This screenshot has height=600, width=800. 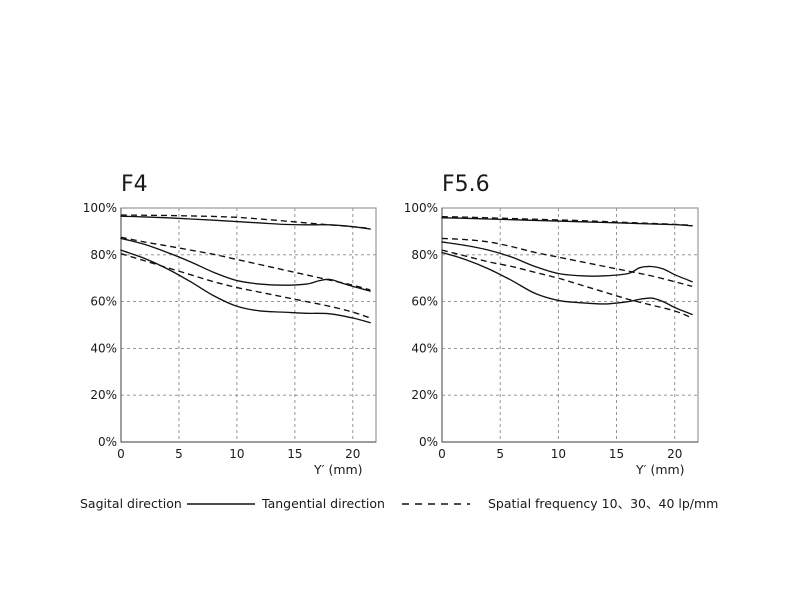 I want to click on legend-tangential-label: Tangential direction, so click(x=323, y=503).